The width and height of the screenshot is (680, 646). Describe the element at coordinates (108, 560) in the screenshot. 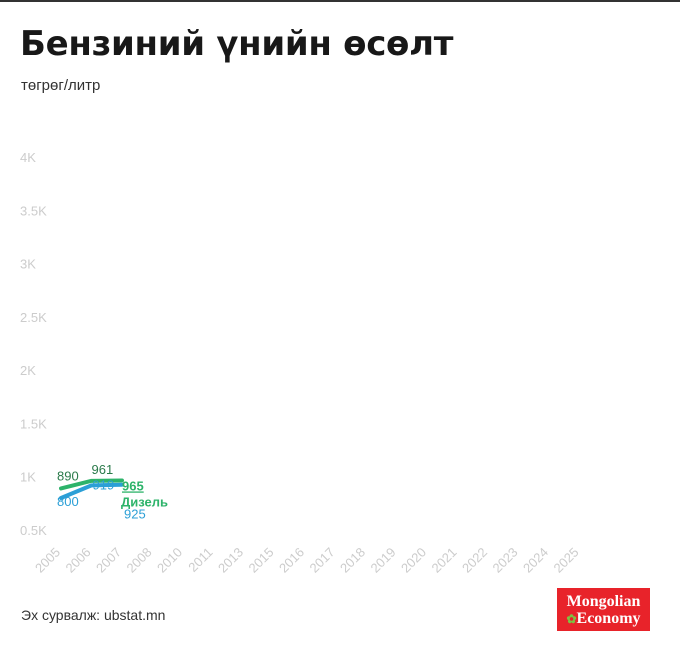

I see `x-tick-label: 2007` at that location.